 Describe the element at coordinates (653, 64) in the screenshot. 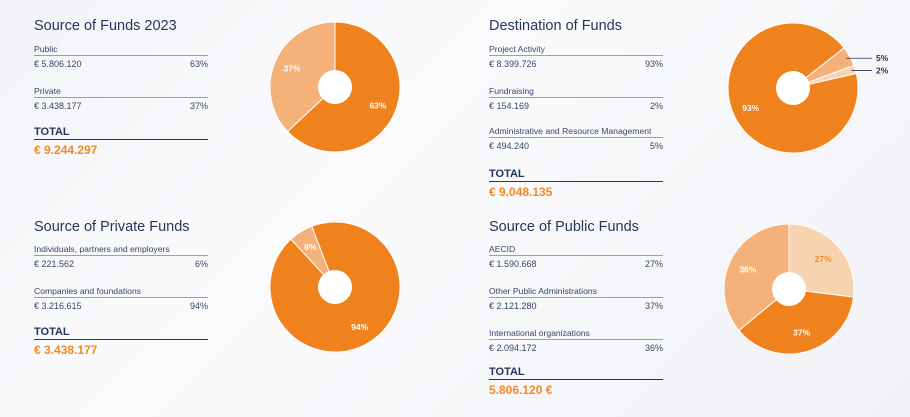

I see `row-percent: 93%` at that location.